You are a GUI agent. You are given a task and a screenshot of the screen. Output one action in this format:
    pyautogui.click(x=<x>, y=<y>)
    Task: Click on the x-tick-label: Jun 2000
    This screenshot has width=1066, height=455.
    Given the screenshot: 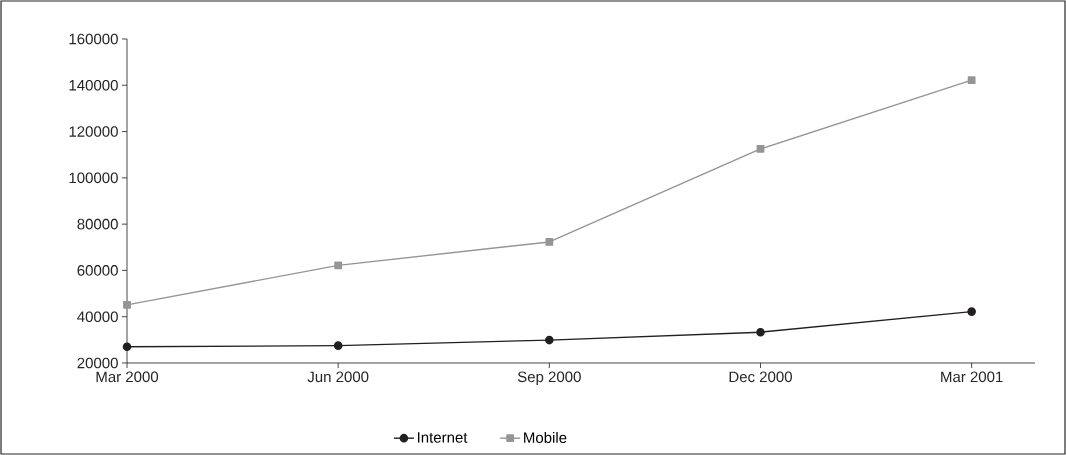 What is the action you would take?
    pyautogui.click(x=338, y=377)
    